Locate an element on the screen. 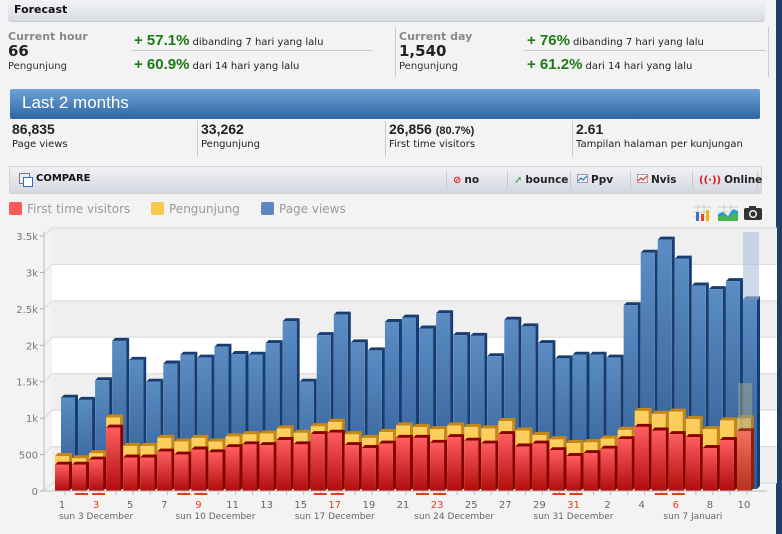 The width and height of the screenshot is (782, 534). bar-chart-icon is located at coordinates (702, 212).